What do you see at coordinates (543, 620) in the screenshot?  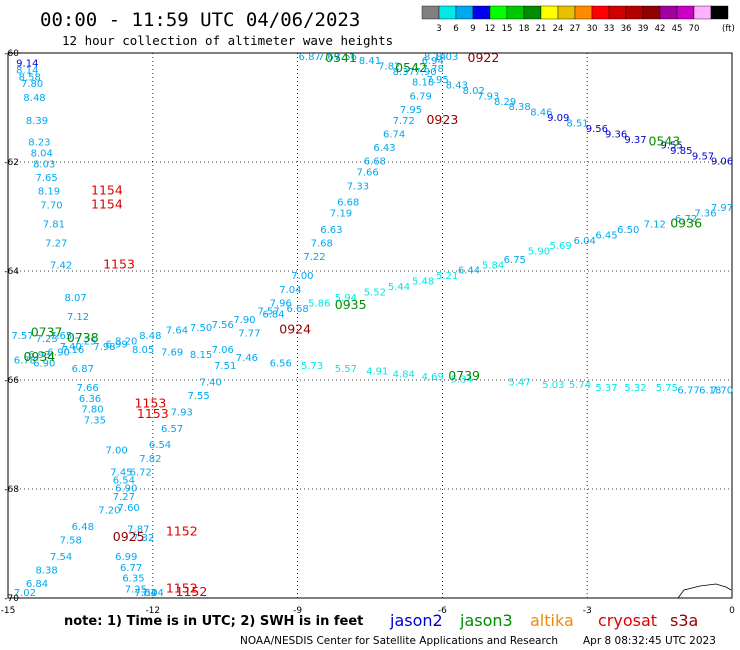 I see `satellite-legend: jason2 jason3 altika cryosat s3a` at bounding box center [543, 620].